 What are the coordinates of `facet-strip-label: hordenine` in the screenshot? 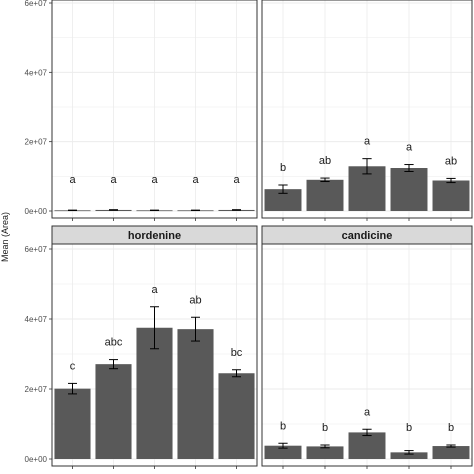 It's located at (154, 236).